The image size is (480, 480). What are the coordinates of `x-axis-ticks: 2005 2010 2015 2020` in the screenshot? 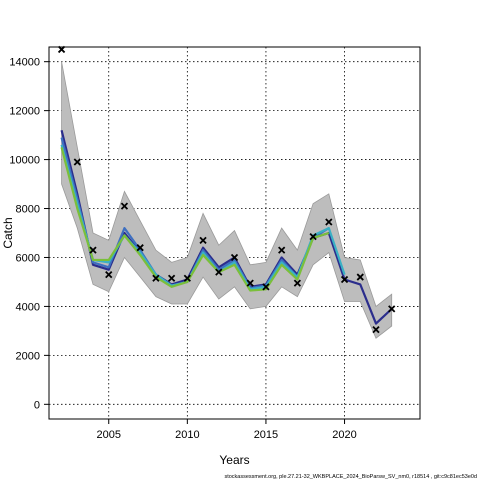 It's located at (226, 430).